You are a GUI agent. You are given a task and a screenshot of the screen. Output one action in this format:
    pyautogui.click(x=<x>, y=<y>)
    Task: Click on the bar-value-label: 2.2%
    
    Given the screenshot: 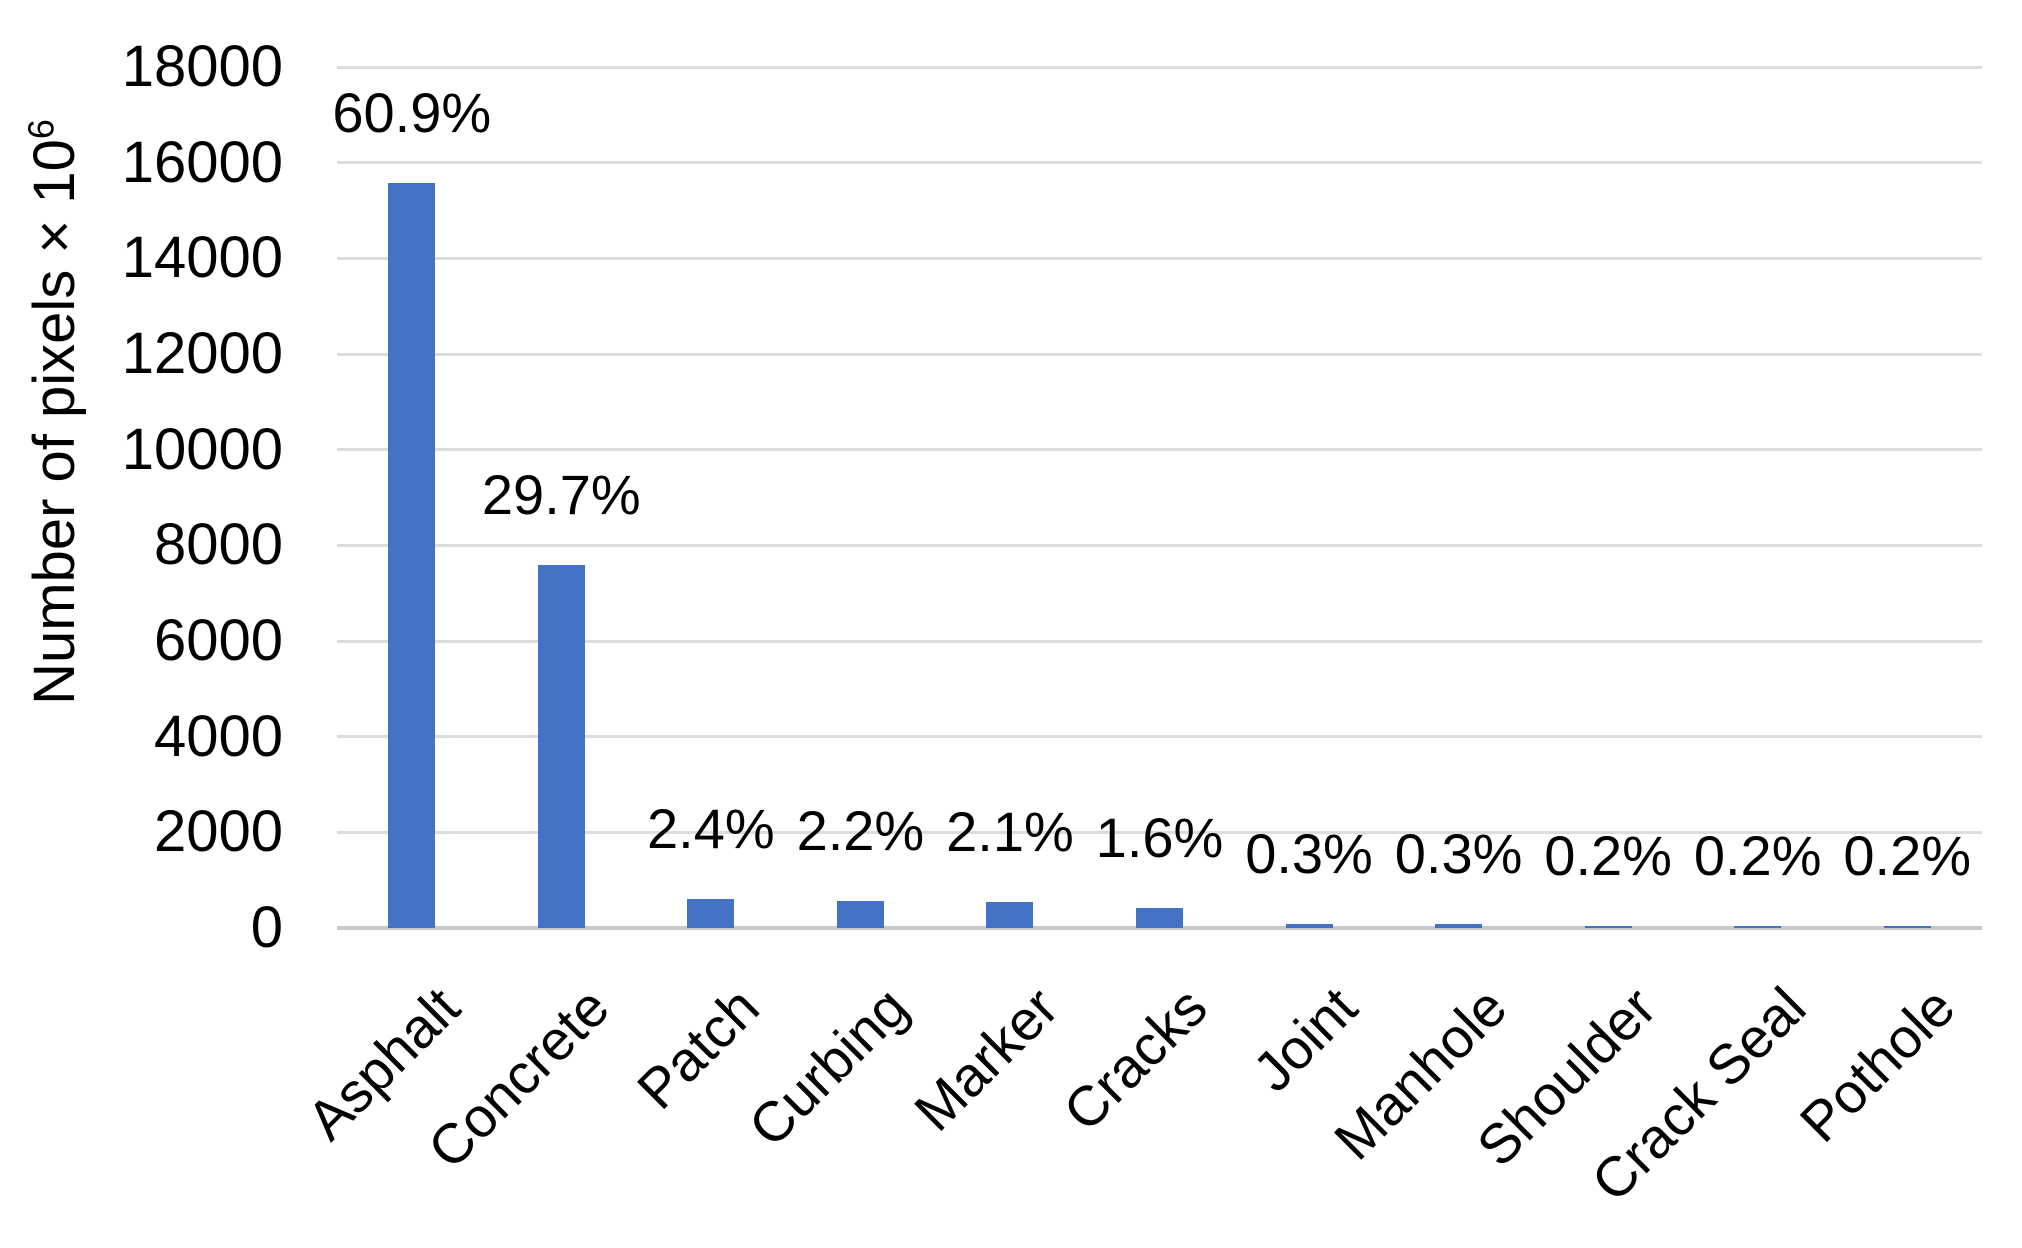 What is the action you would take?
    pyautogui.click(x=860, y=831)
    